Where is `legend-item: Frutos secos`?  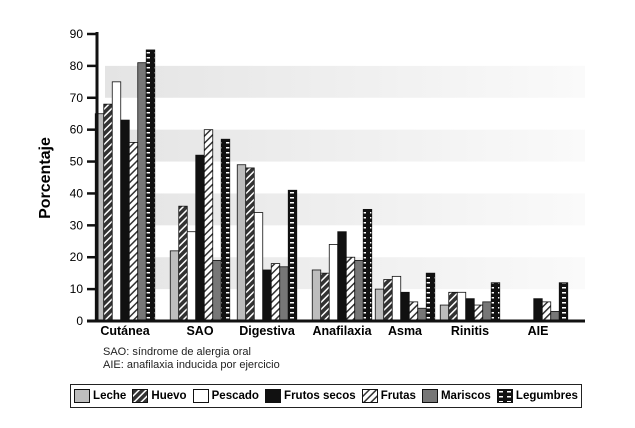 legend-item: Frutos secos is located at coordinates (310, 396).